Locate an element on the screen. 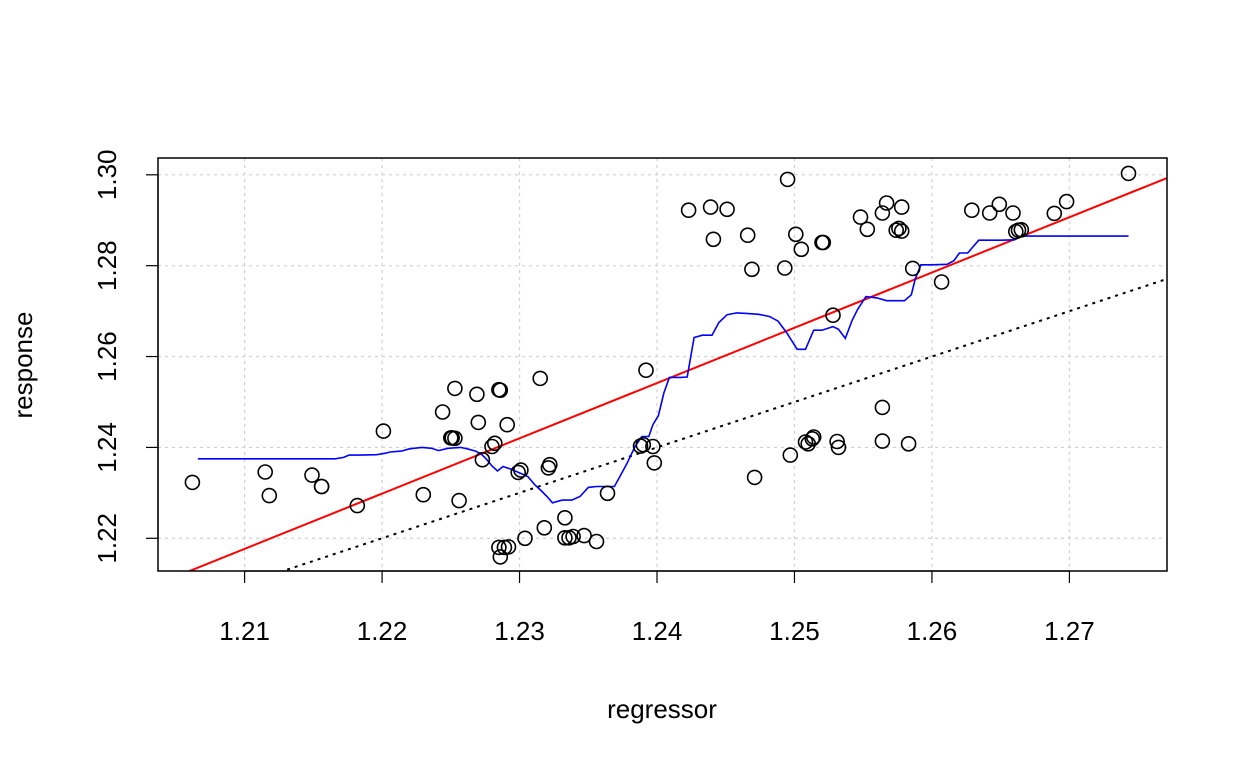  x-axis-label: regressor is located at coordinates (662, 709).